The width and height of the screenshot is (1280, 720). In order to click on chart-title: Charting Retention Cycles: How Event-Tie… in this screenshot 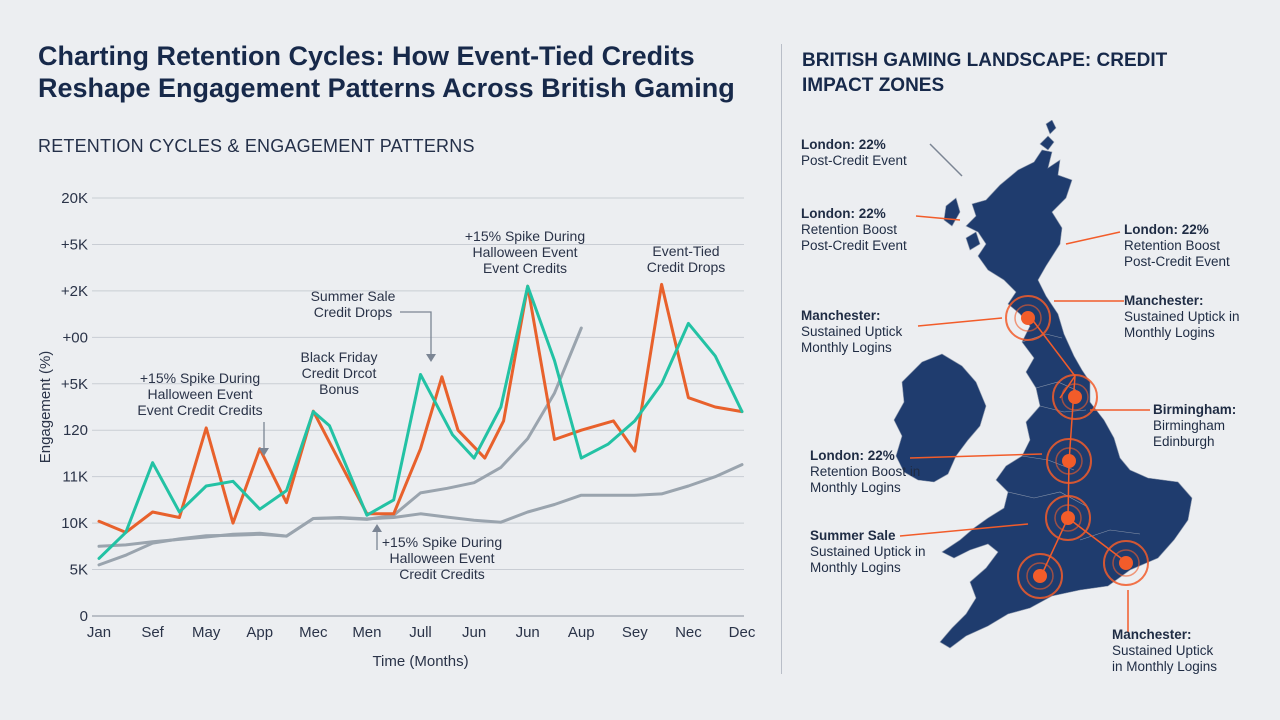, I will do `click(386, 72)`.